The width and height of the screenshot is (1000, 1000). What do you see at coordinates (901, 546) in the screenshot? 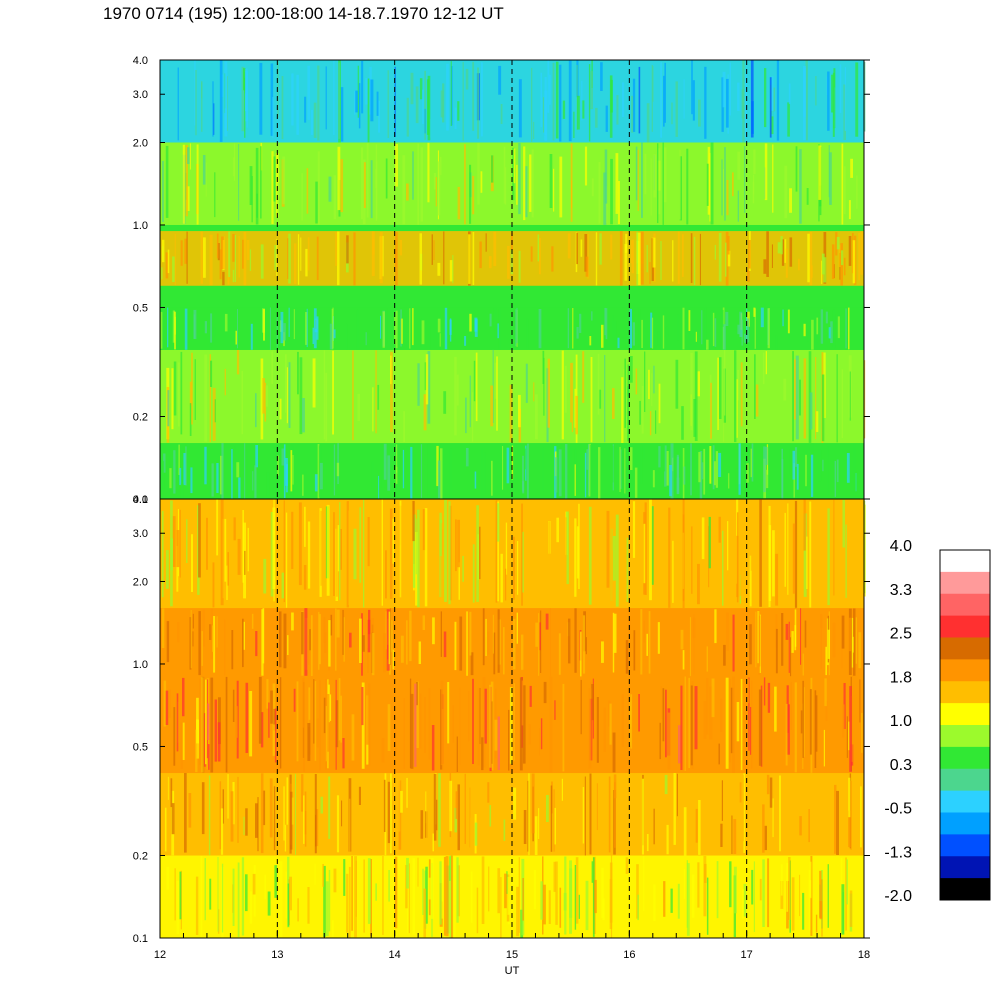
I see `colorbar-label: 4.0` at bounding box center [901, 546].